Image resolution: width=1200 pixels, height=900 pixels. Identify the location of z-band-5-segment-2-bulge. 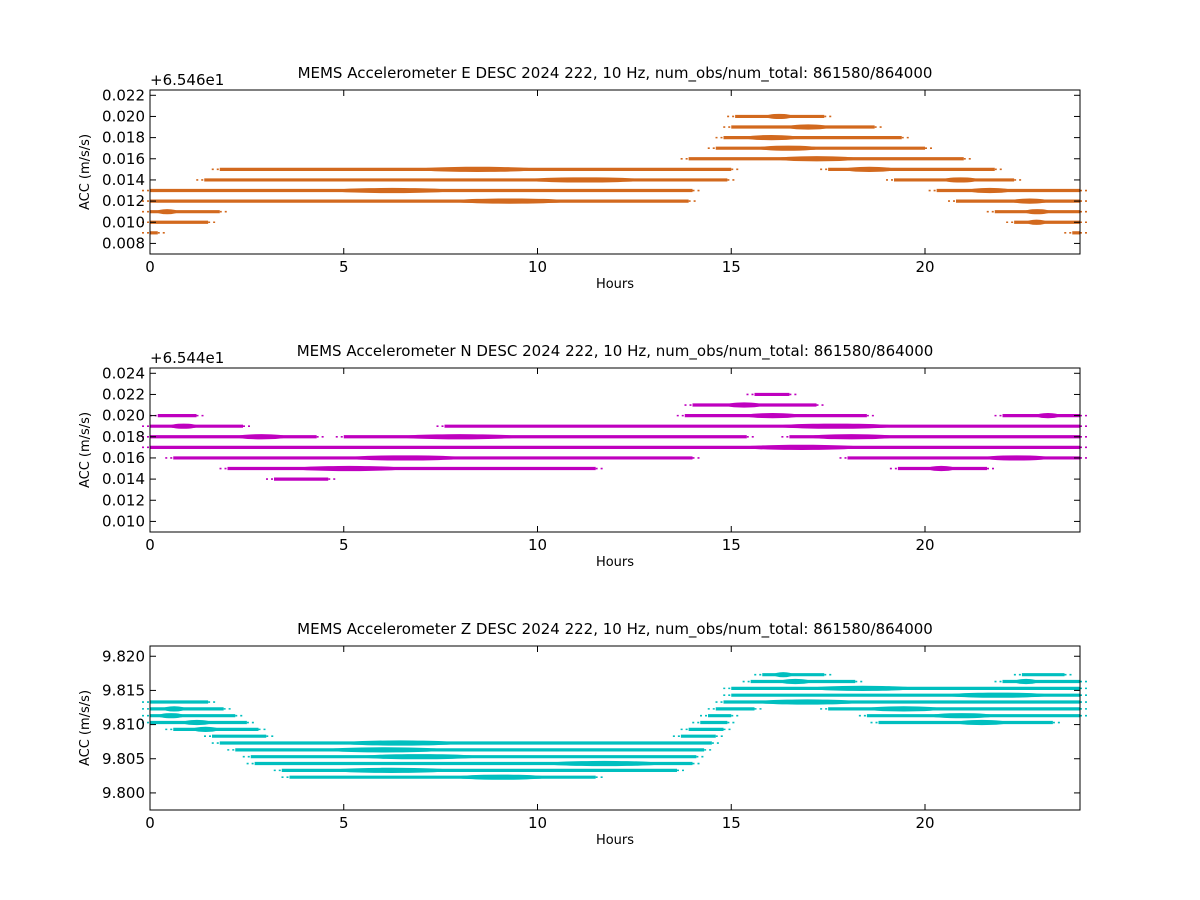
(903, 709).